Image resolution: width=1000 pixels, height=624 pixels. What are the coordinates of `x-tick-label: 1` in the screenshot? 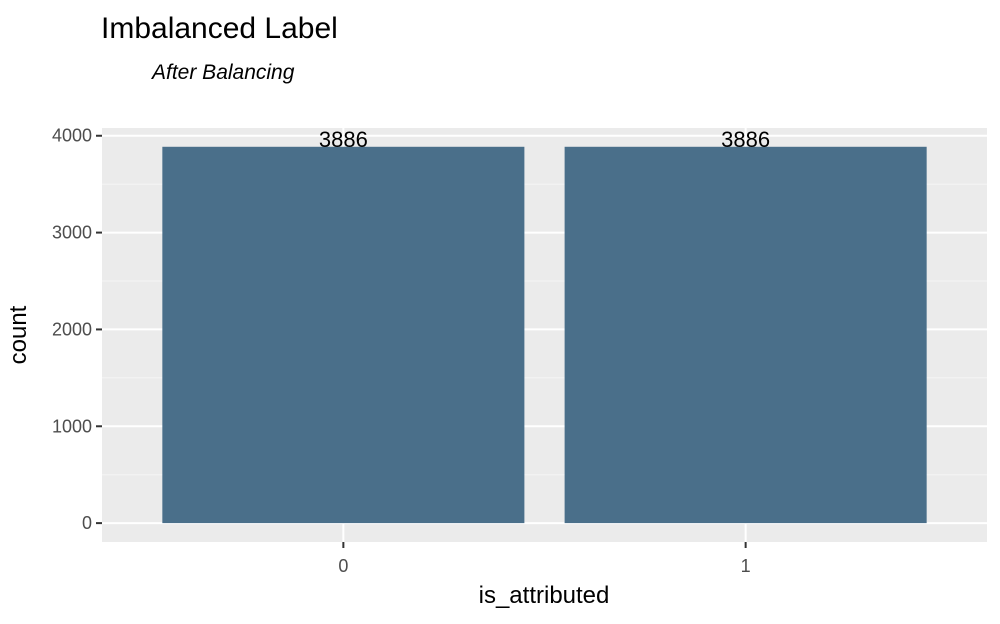 It's located at (746, 566).